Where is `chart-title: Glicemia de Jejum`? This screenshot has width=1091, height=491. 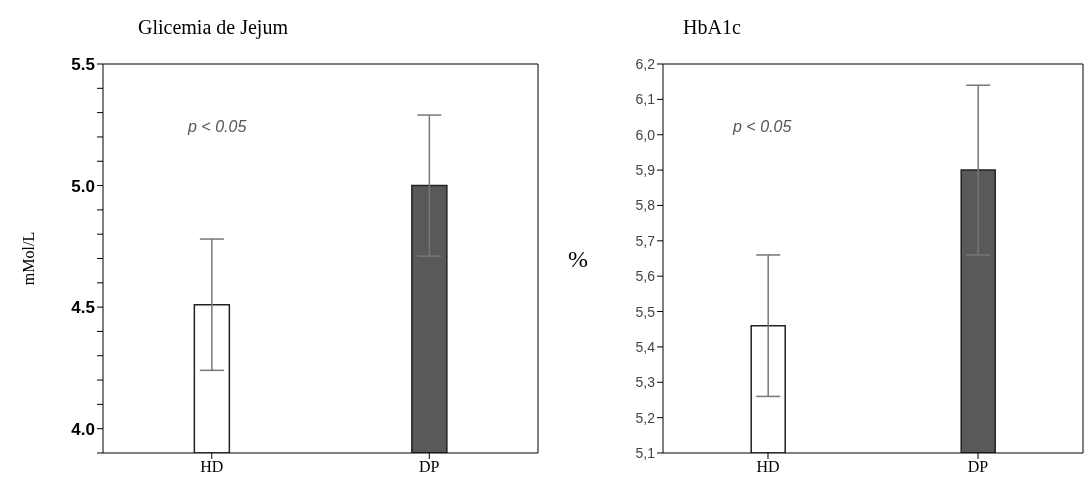 chart-title: Glicemia de Jejum is located at coordinates (213, 27).